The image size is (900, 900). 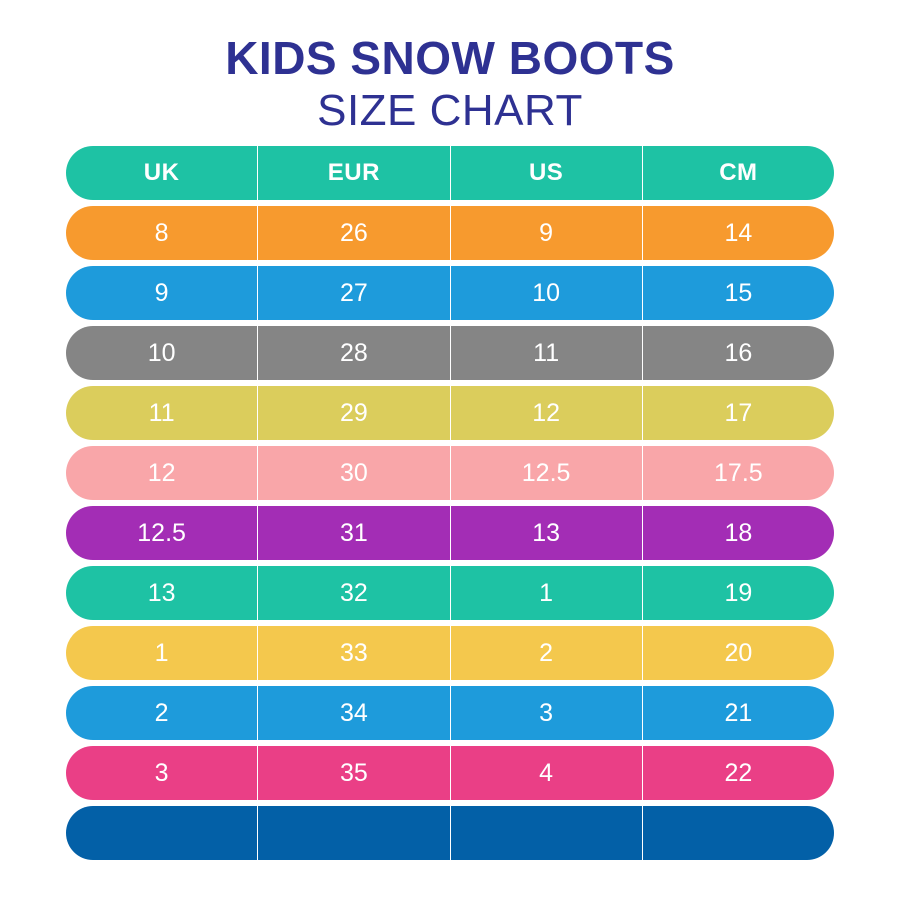 What do you see at coordinates (161, 592) in the screenshot?
I see `cell-uk: 13` at bounding box center [161, 592].